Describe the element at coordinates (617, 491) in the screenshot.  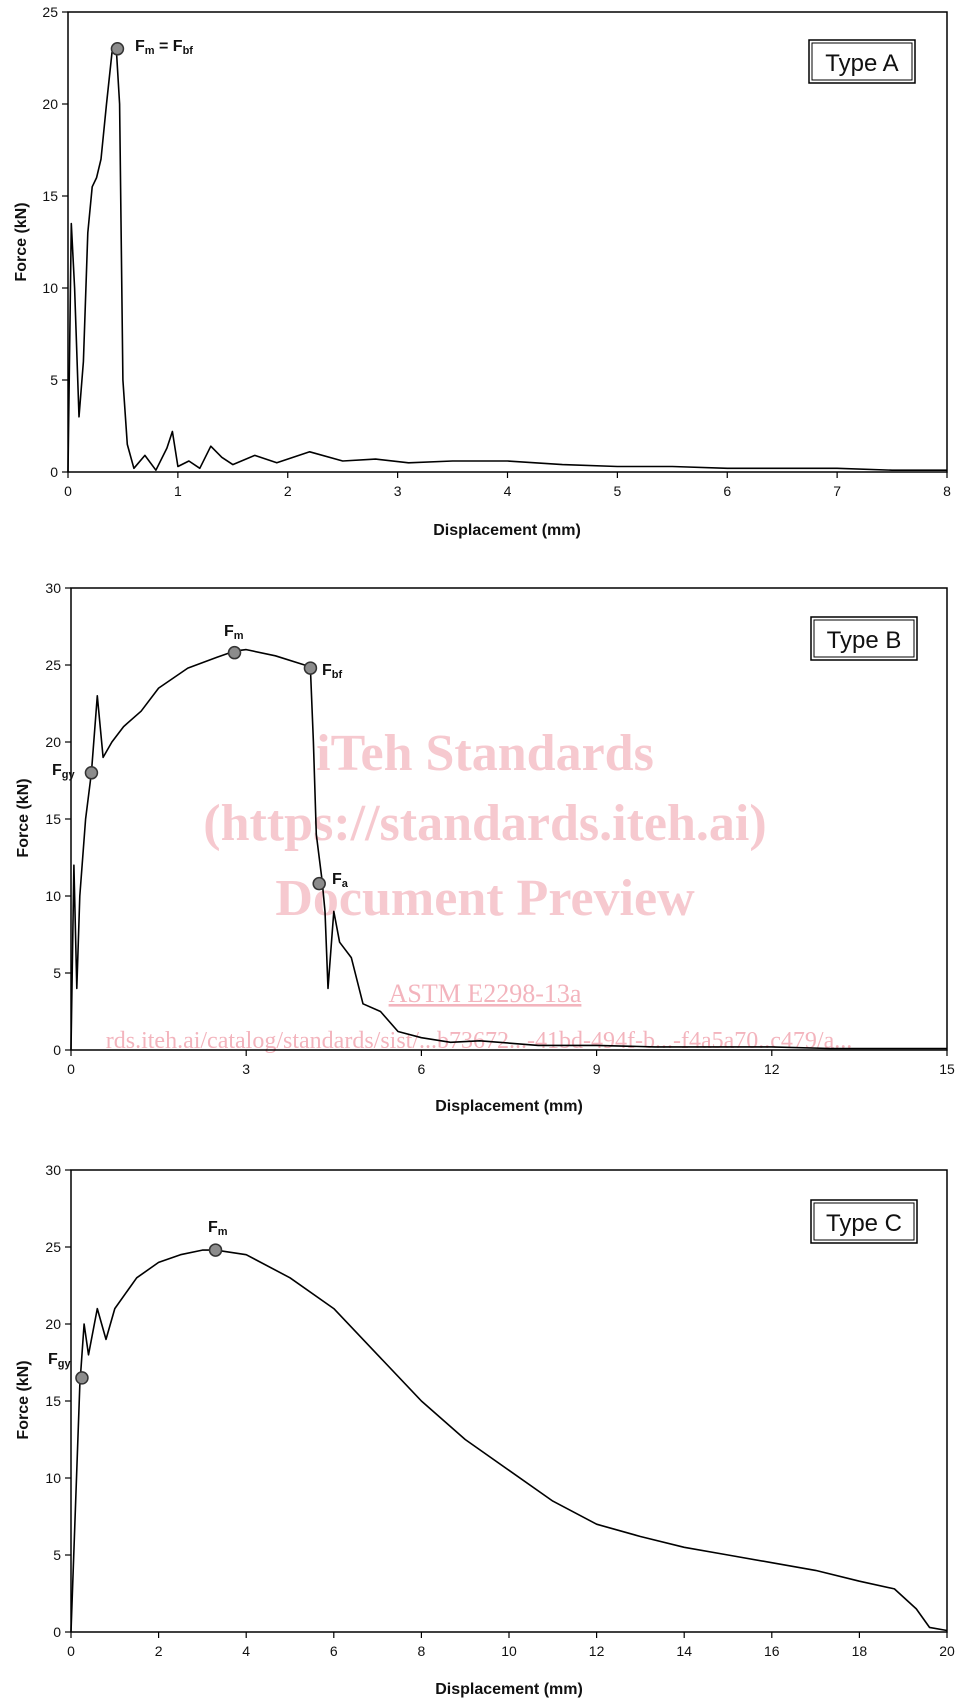
I see `x-tick-label: 5` at that location.